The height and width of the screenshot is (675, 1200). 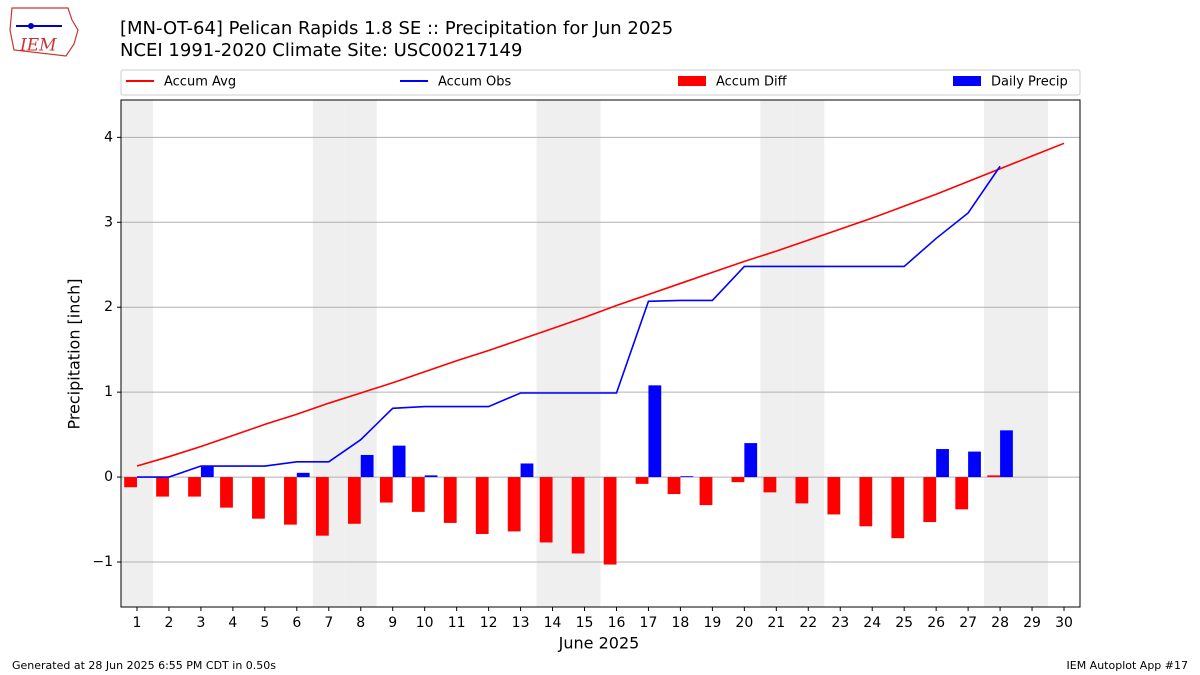 What do you see at coordinates (1032, 623) in the screenshot?
I see `x-tick-label: 29` at bounding box center [1032, 623].